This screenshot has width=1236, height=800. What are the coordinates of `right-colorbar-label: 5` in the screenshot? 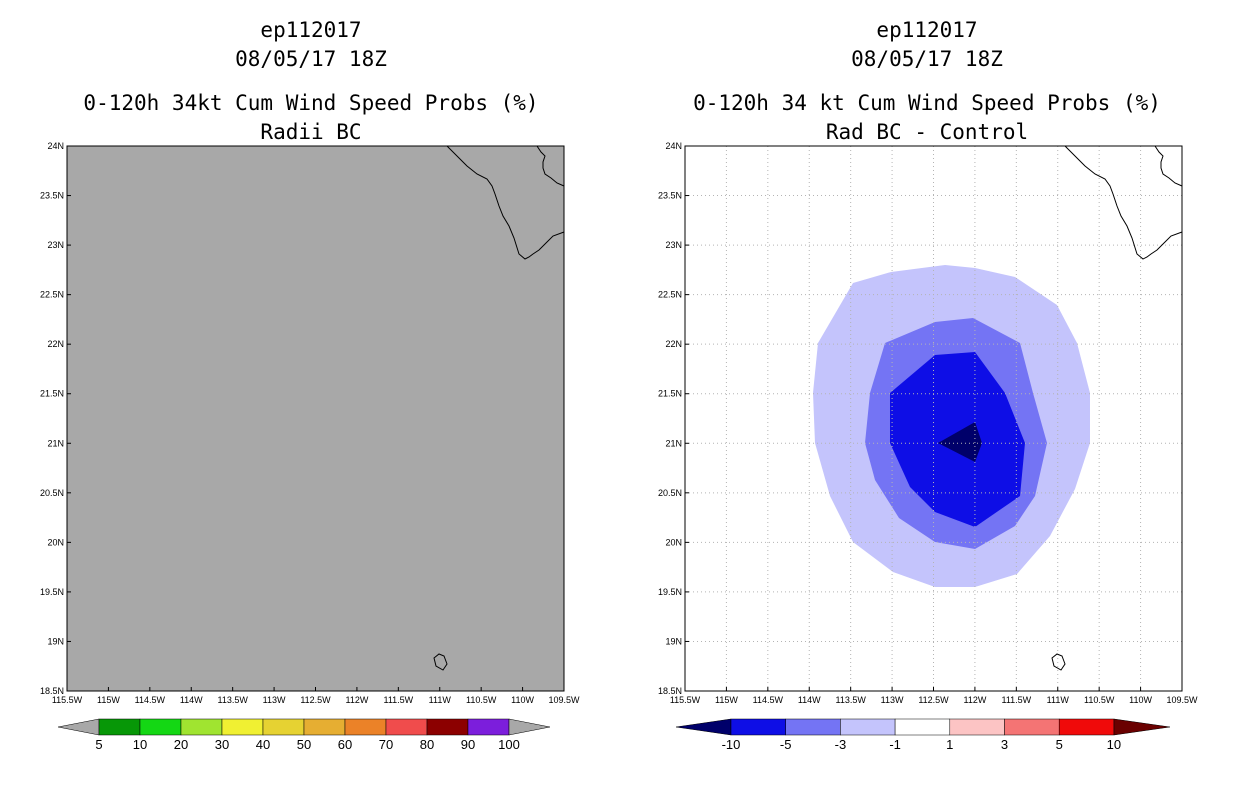 It's located at (1059, 744).